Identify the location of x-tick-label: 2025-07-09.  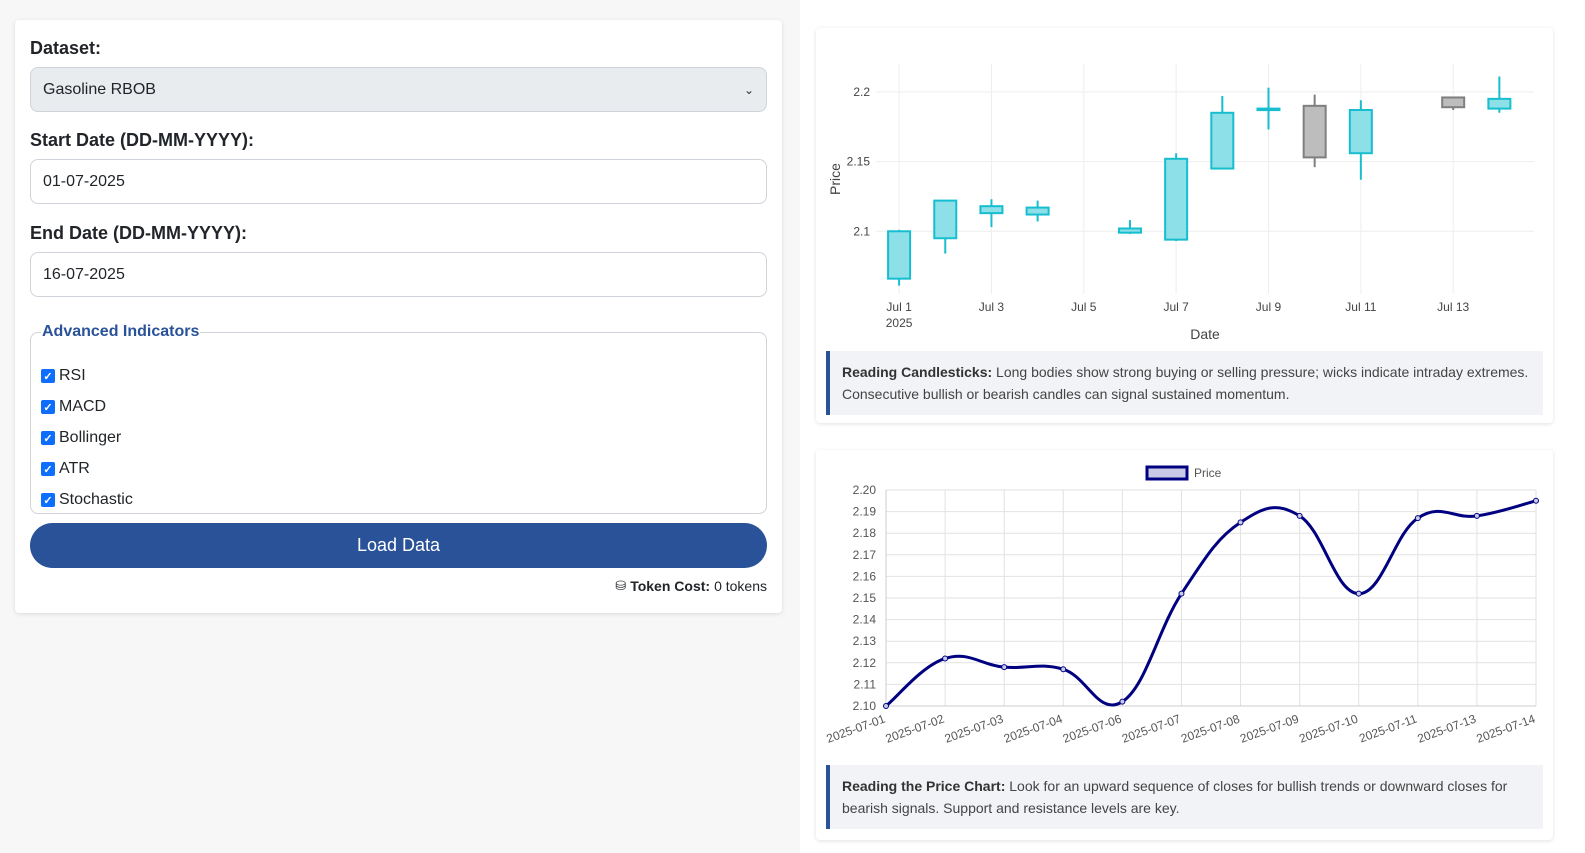
(1269, 729).